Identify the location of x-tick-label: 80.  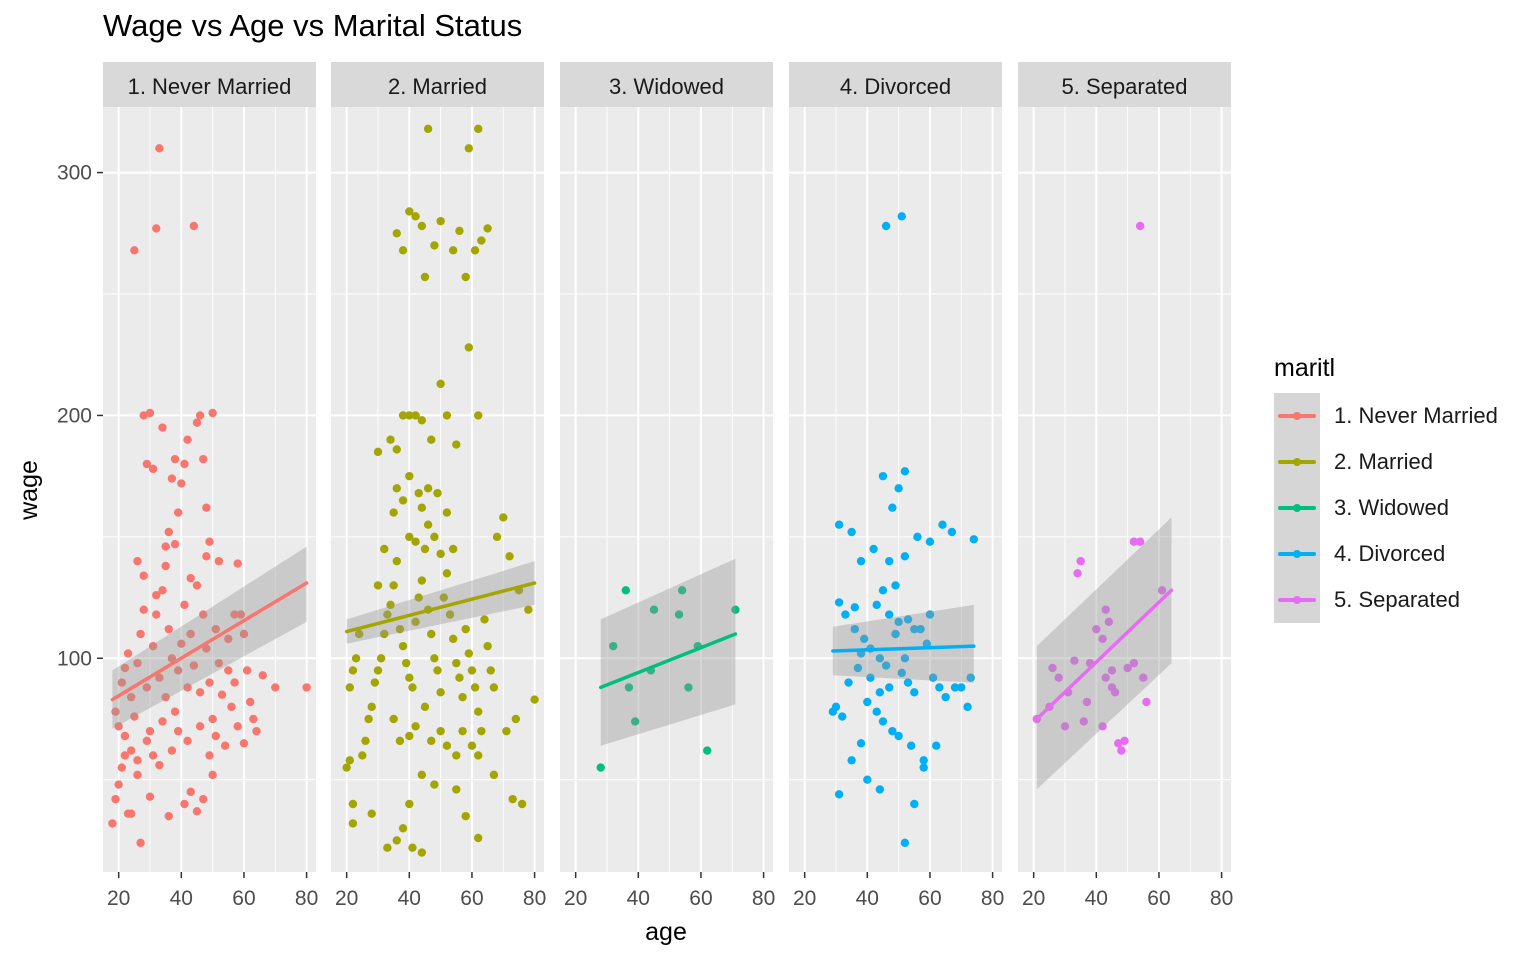
(992, 898).